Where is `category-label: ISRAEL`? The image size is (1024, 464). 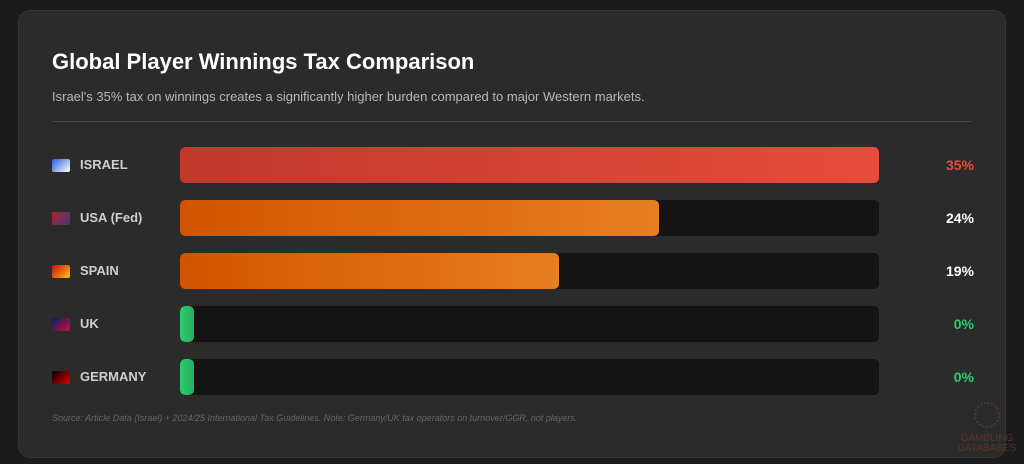
category-label: ISRAEL is located at coordinates (104, 164).